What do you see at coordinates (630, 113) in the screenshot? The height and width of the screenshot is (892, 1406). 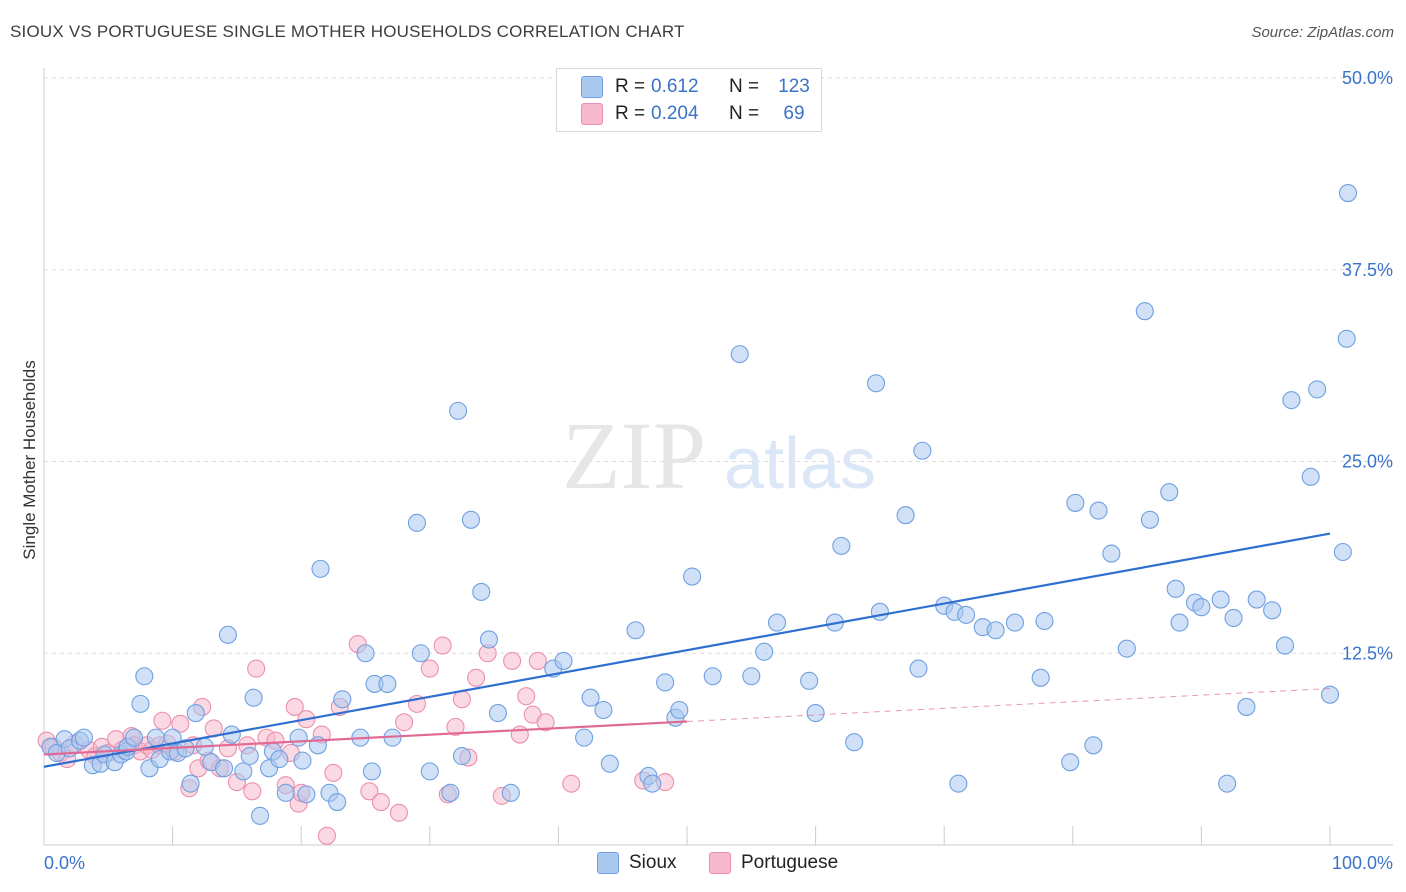 I see `legend-r-label: R =` at bounding box center [630, 113].